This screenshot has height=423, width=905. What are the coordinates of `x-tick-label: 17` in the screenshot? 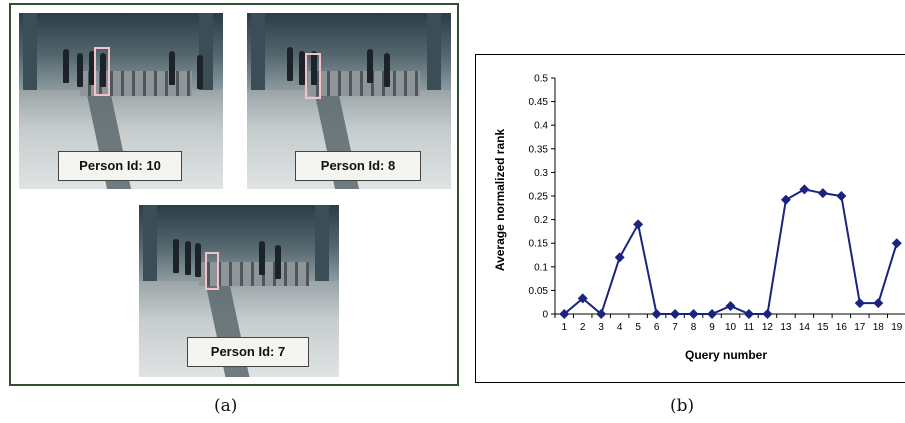 It's located at (860, 327).